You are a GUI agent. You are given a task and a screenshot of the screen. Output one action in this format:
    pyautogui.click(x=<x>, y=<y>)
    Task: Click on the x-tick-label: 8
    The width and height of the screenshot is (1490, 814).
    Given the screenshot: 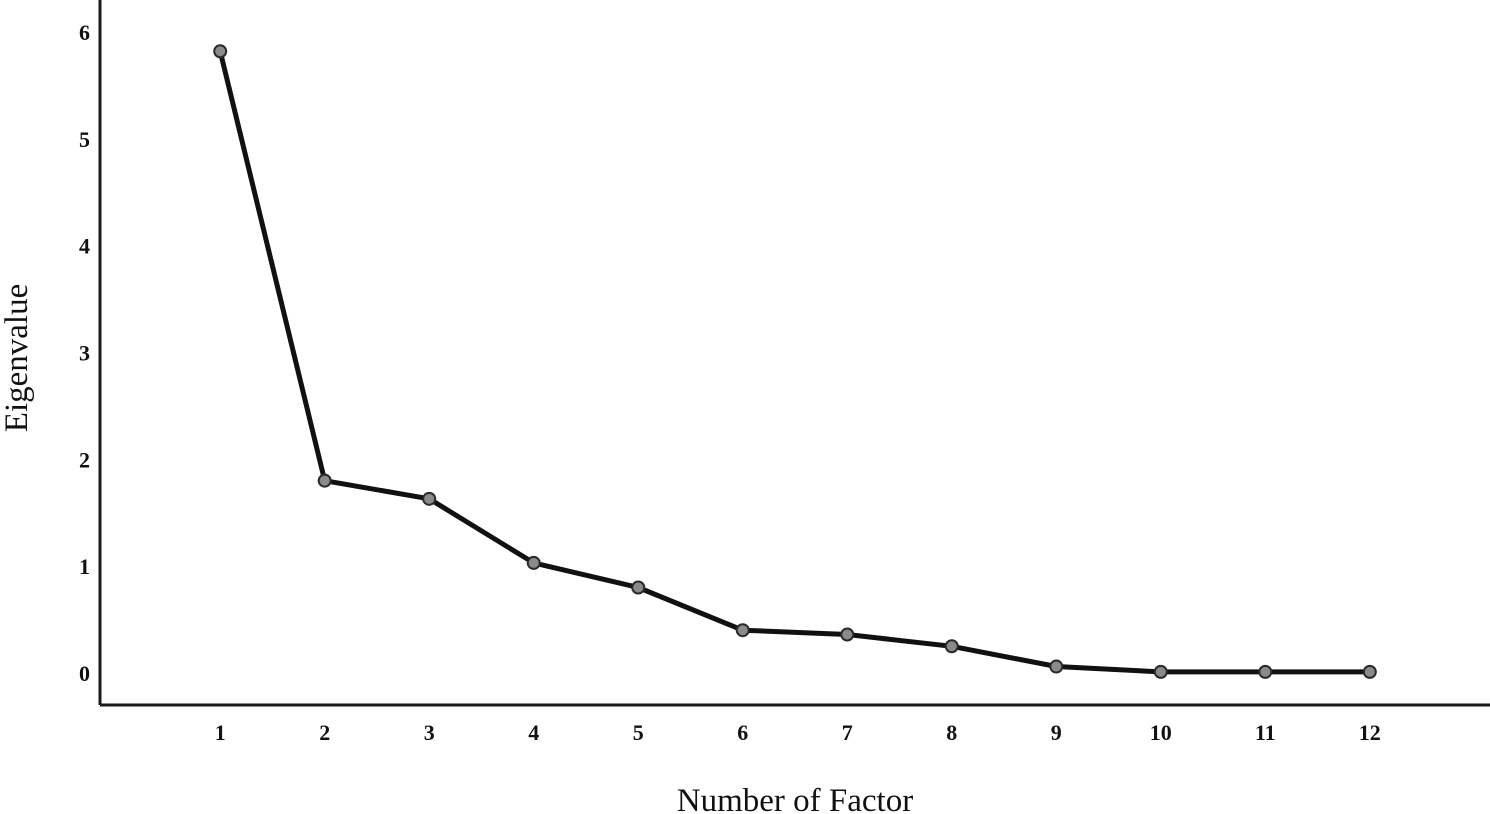 What is the action you would take?
    pyautogui.click(x=951, y=732)
    